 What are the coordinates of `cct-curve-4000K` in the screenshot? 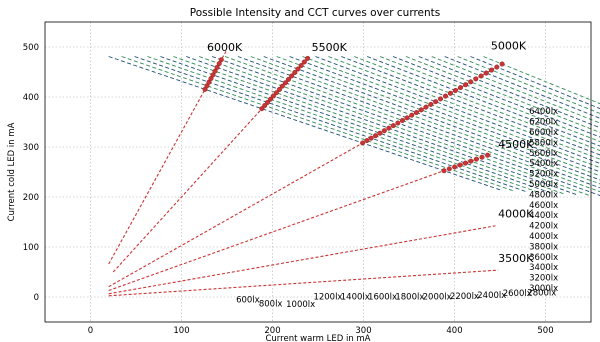 It's located at (302, 260).